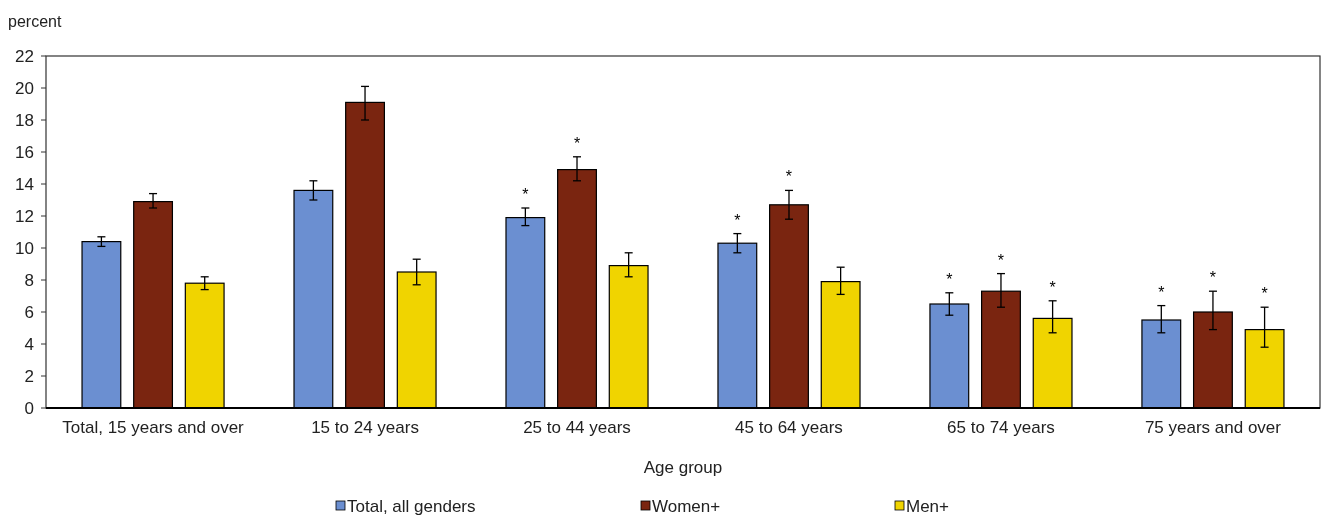 Image resolution: width=1323 pixels, height=521 pixels. Describe the element at coordinates (24, 120) in the screenshot. I see `y-tick-label: 18` at that location.